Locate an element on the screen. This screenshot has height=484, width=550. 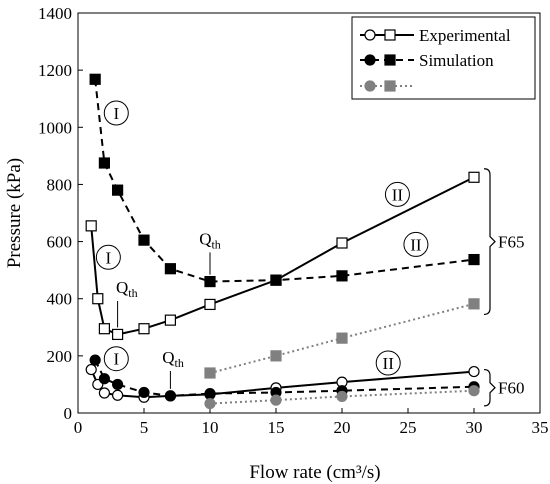
series-gray-circle is located at coordinates (342, 397).